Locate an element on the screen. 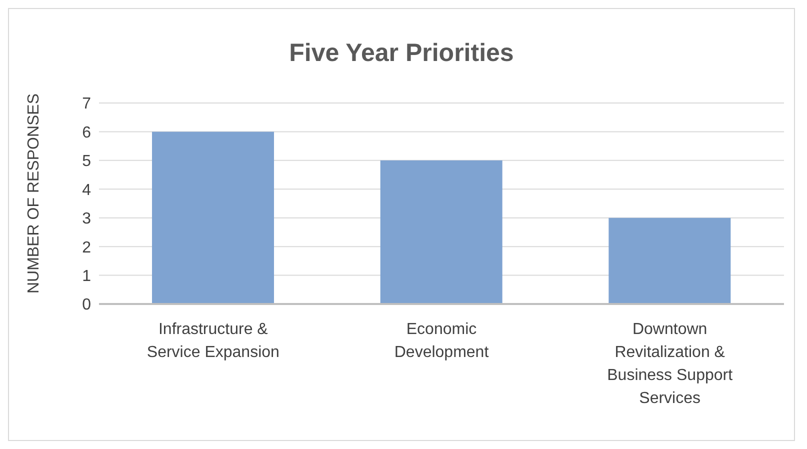 This screenshot has height=449, width=807. x-tick-label: Infrastructure & Service Expansion is located at coordinates (213, 341).